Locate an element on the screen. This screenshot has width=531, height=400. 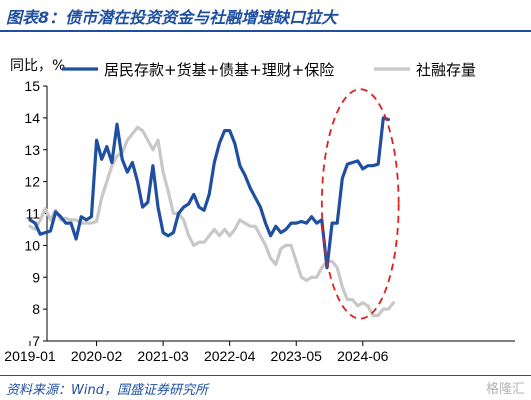
source-note: 资料来源：Wind，国盛证券研究所 is located at coordinates (107, 390).